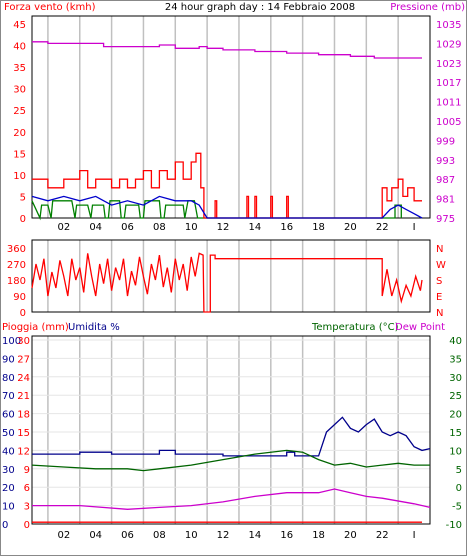 This screenshot has width=467, height=556. What do you see at coordinates (445, 180) in the screenshot?
I see `pressure-tick-label: 987` at bounding box center [445, 180].